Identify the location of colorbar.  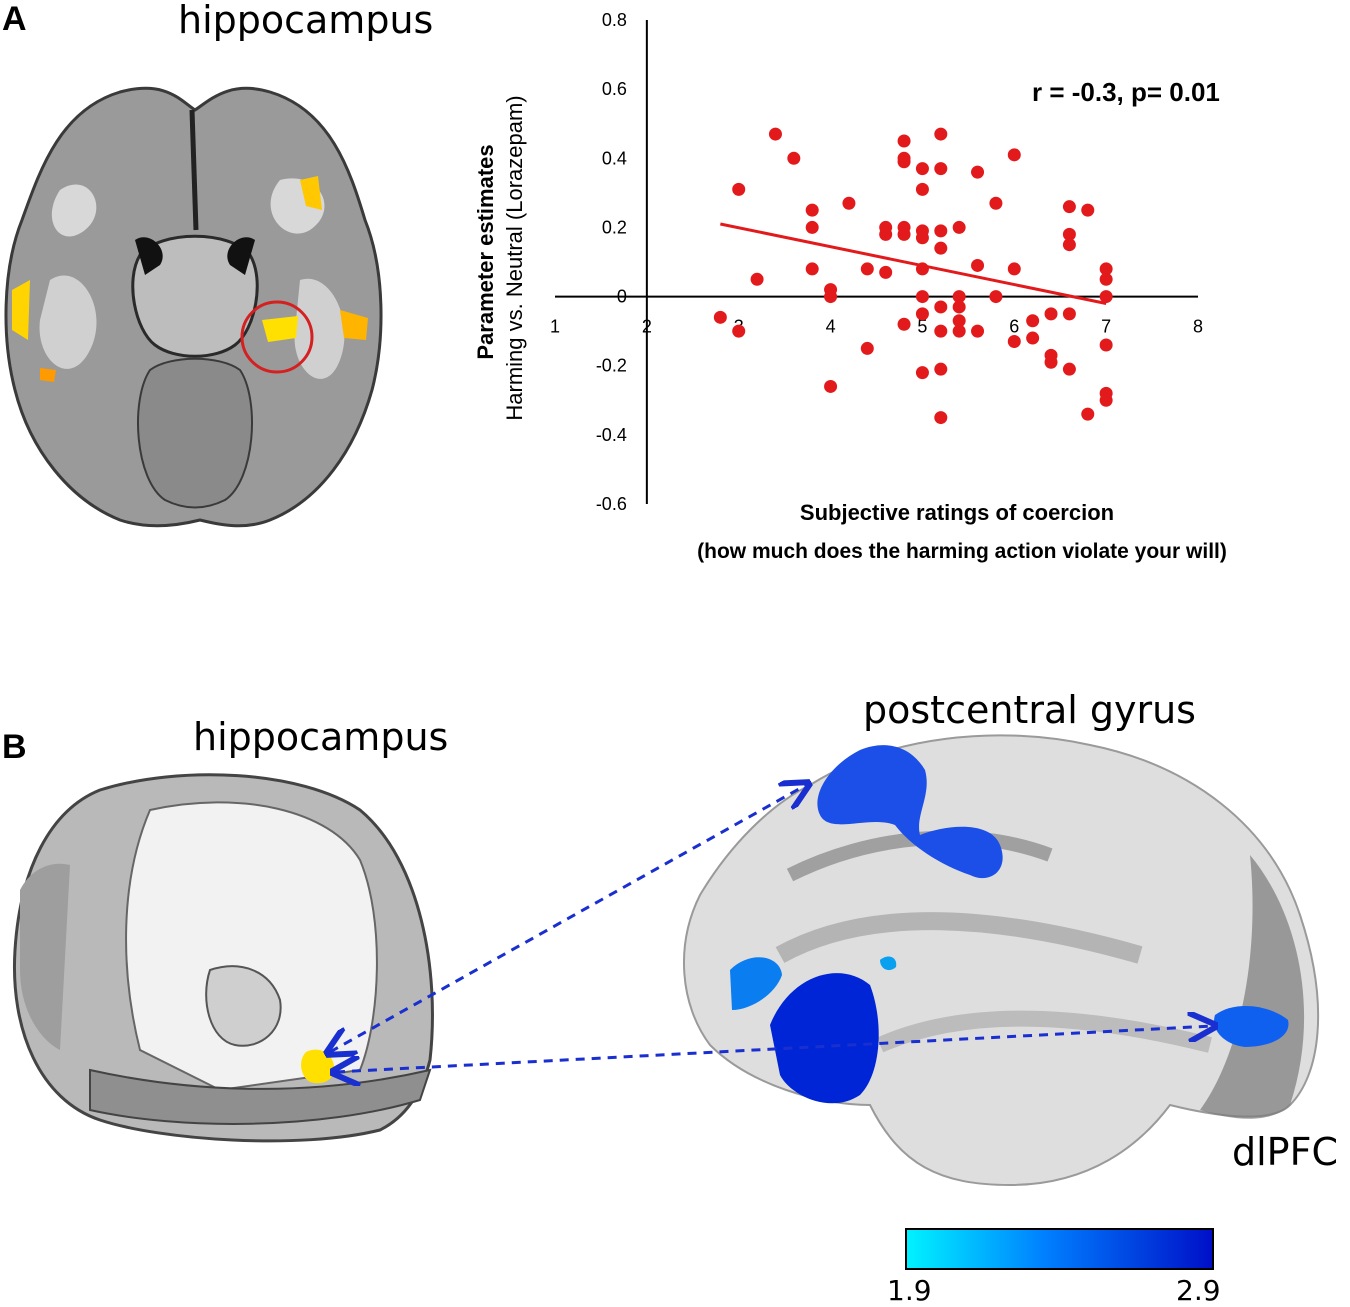
(1059, 1249).